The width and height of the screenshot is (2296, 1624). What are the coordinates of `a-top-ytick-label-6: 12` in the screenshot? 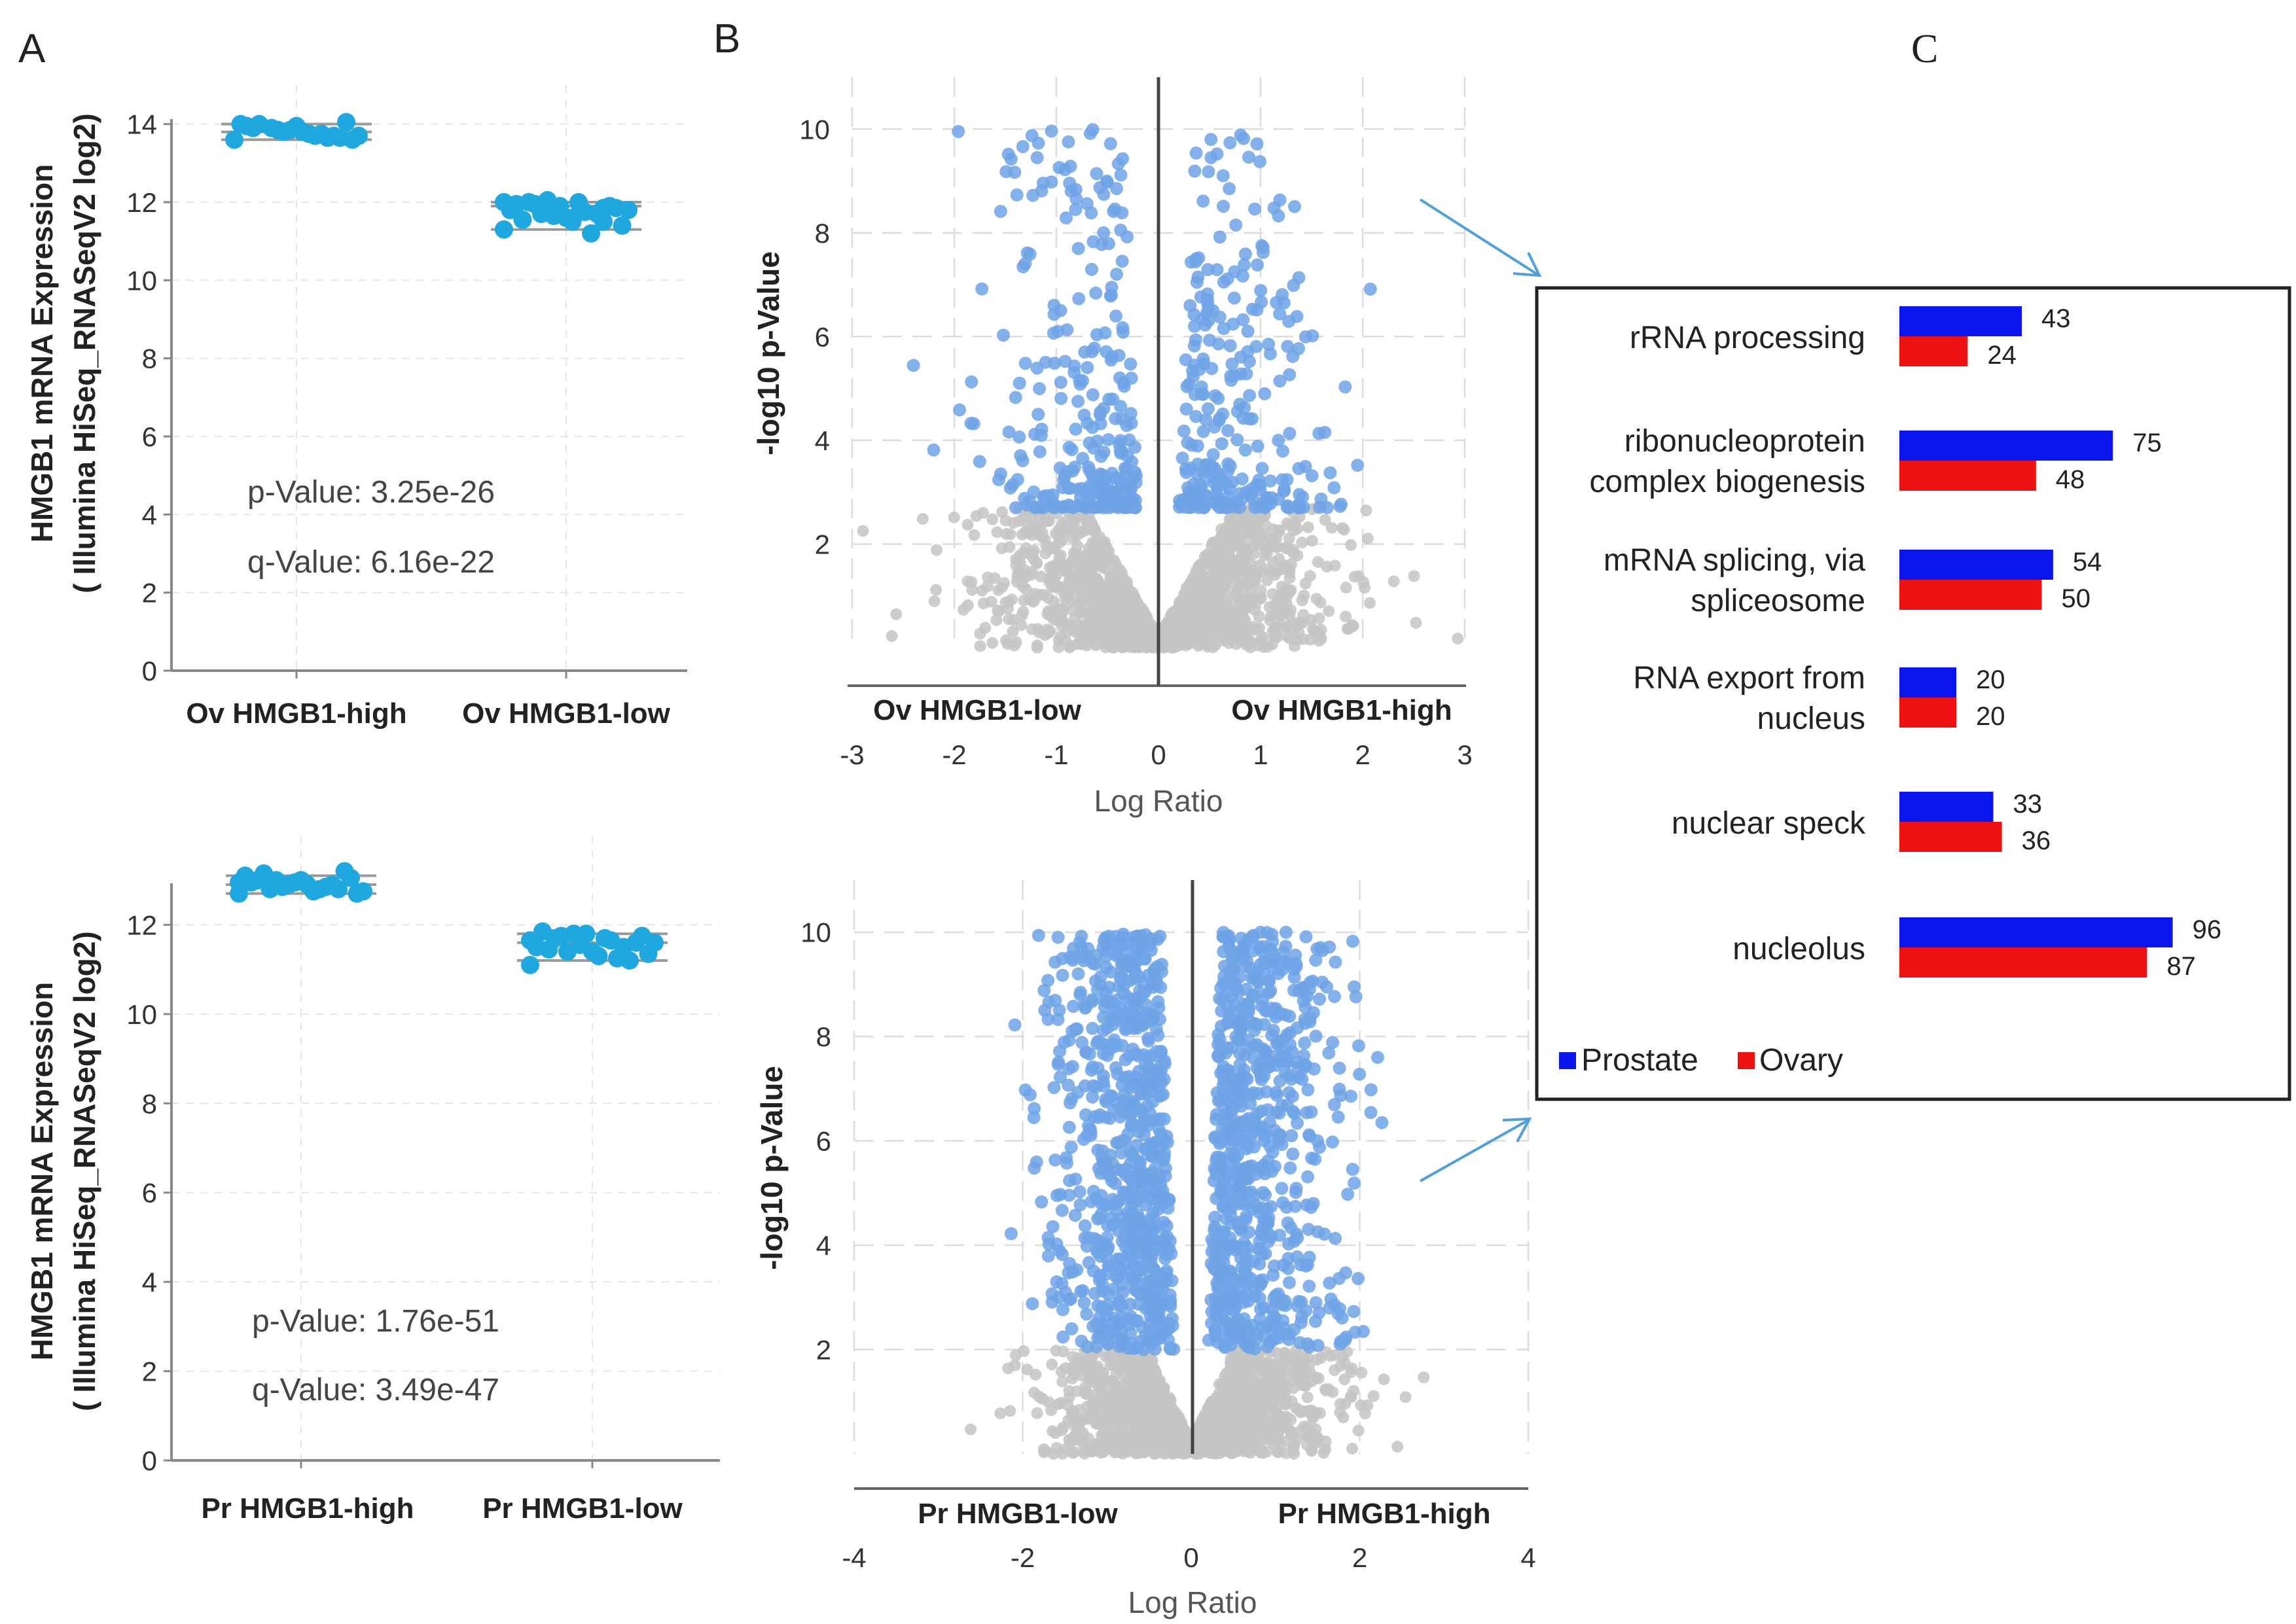 It's located at (141, 202).